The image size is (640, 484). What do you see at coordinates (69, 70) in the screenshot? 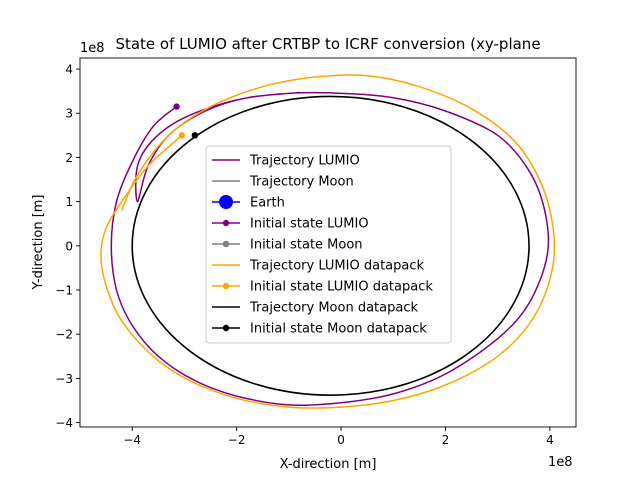
I see `y-tick-label: 4` at bounding box center [69, 70].